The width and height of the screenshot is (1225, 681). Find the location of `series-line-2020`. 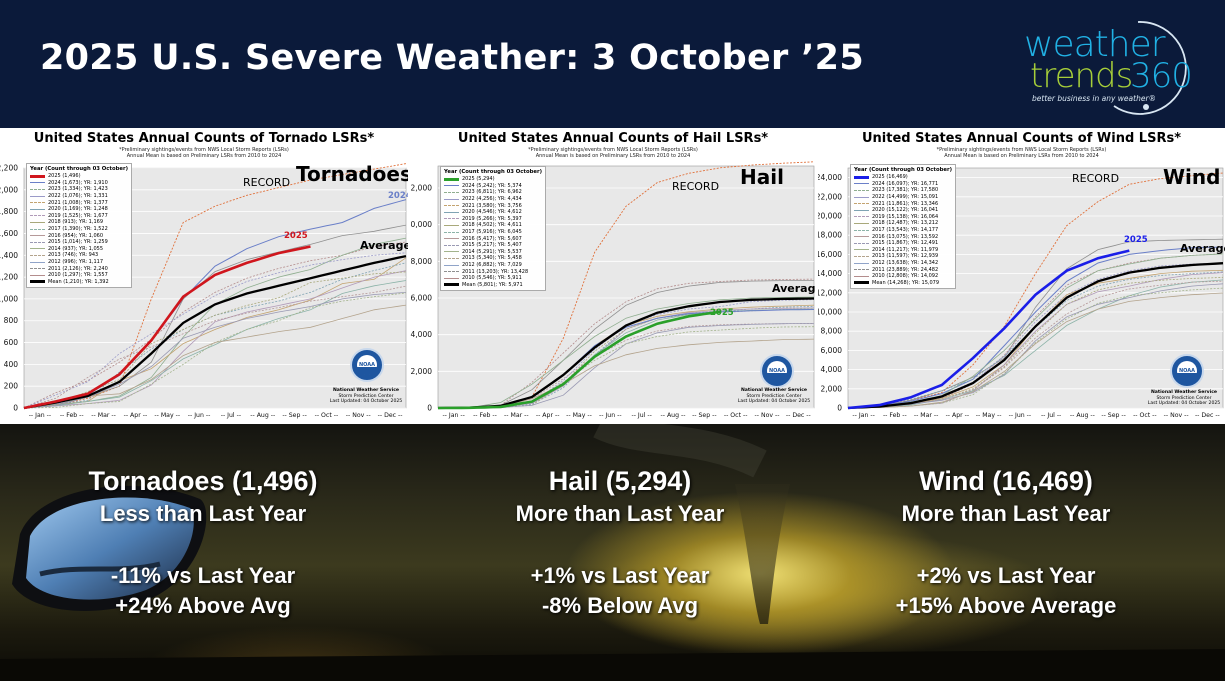

series-line-2020 is located at coordinates (215, 340).